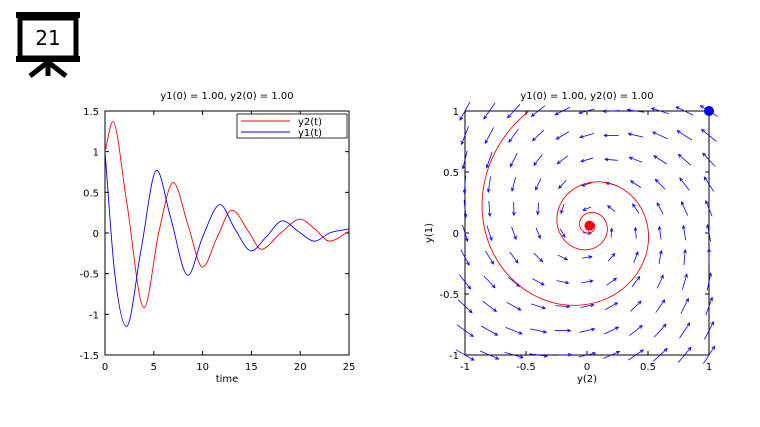 The image size is (760, 427). I want to click on left-y-tick-label: 1.5, so click(91, 112).